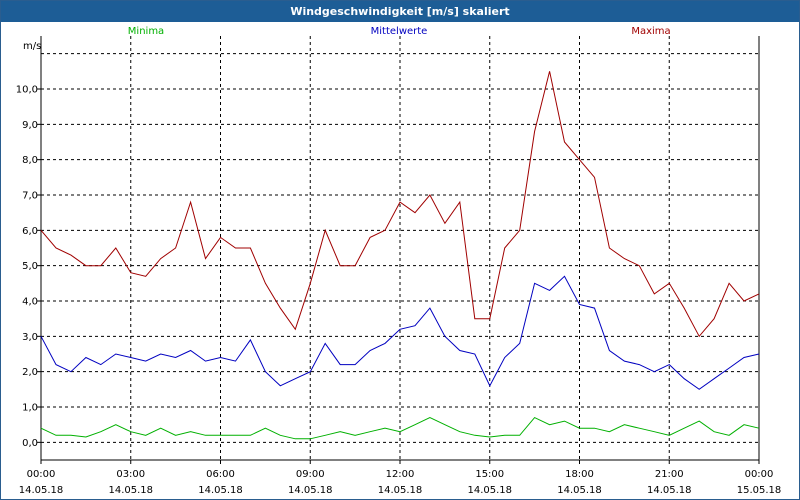 The height and width of the screenshot is (500, 800). I want to click on x-tick-time: 12:00, so click(400, 474).